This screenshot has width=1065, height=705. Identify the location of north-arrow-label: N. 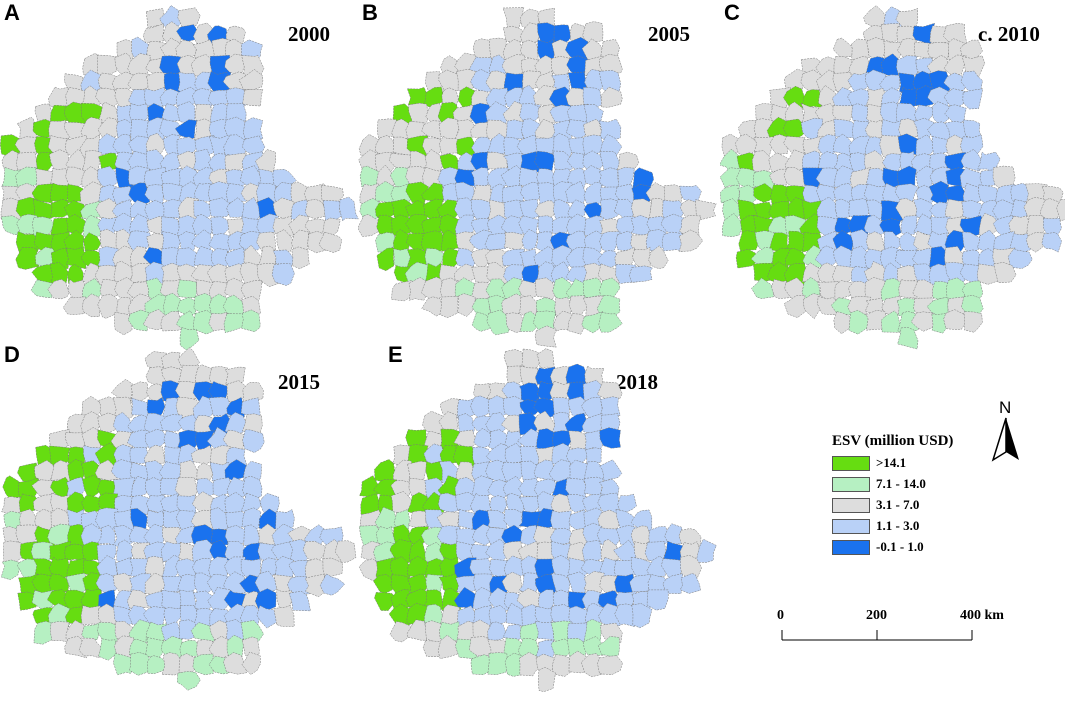
(1005, 407).